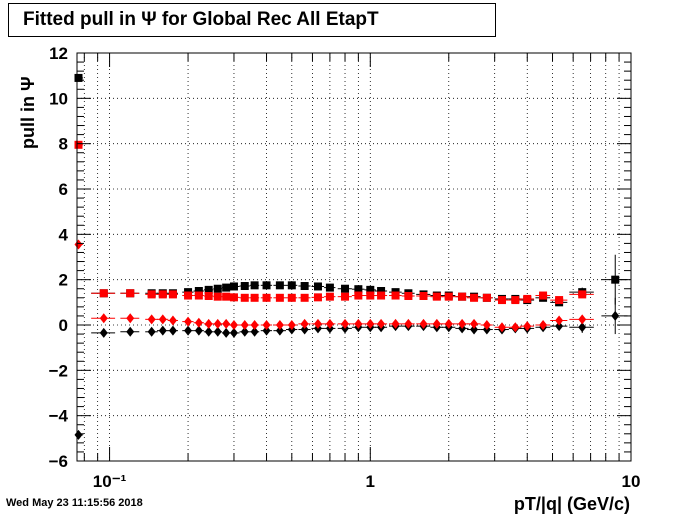 The height and width of the screenshot is (514, 700). Describe the element at coordinates (58, 98) in the screenshot. I see `y-tick-label: 10` at that location.